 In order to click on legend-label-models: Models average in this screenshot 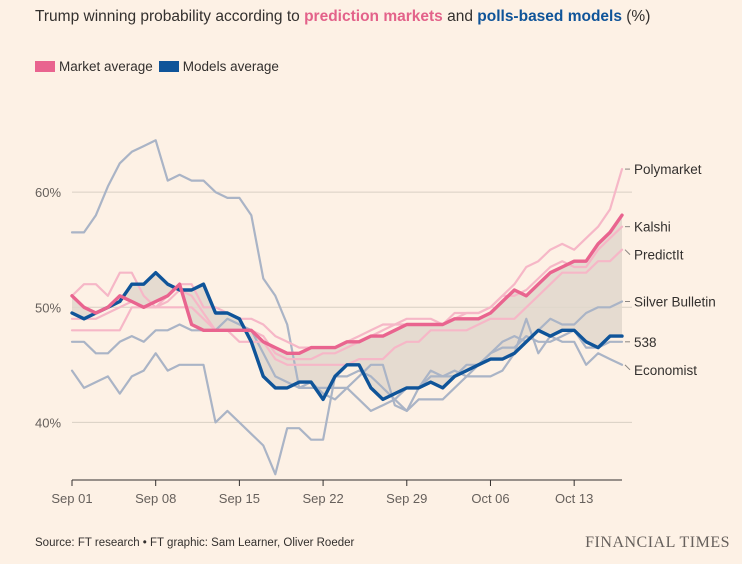, I will do `click(230, 66)`.